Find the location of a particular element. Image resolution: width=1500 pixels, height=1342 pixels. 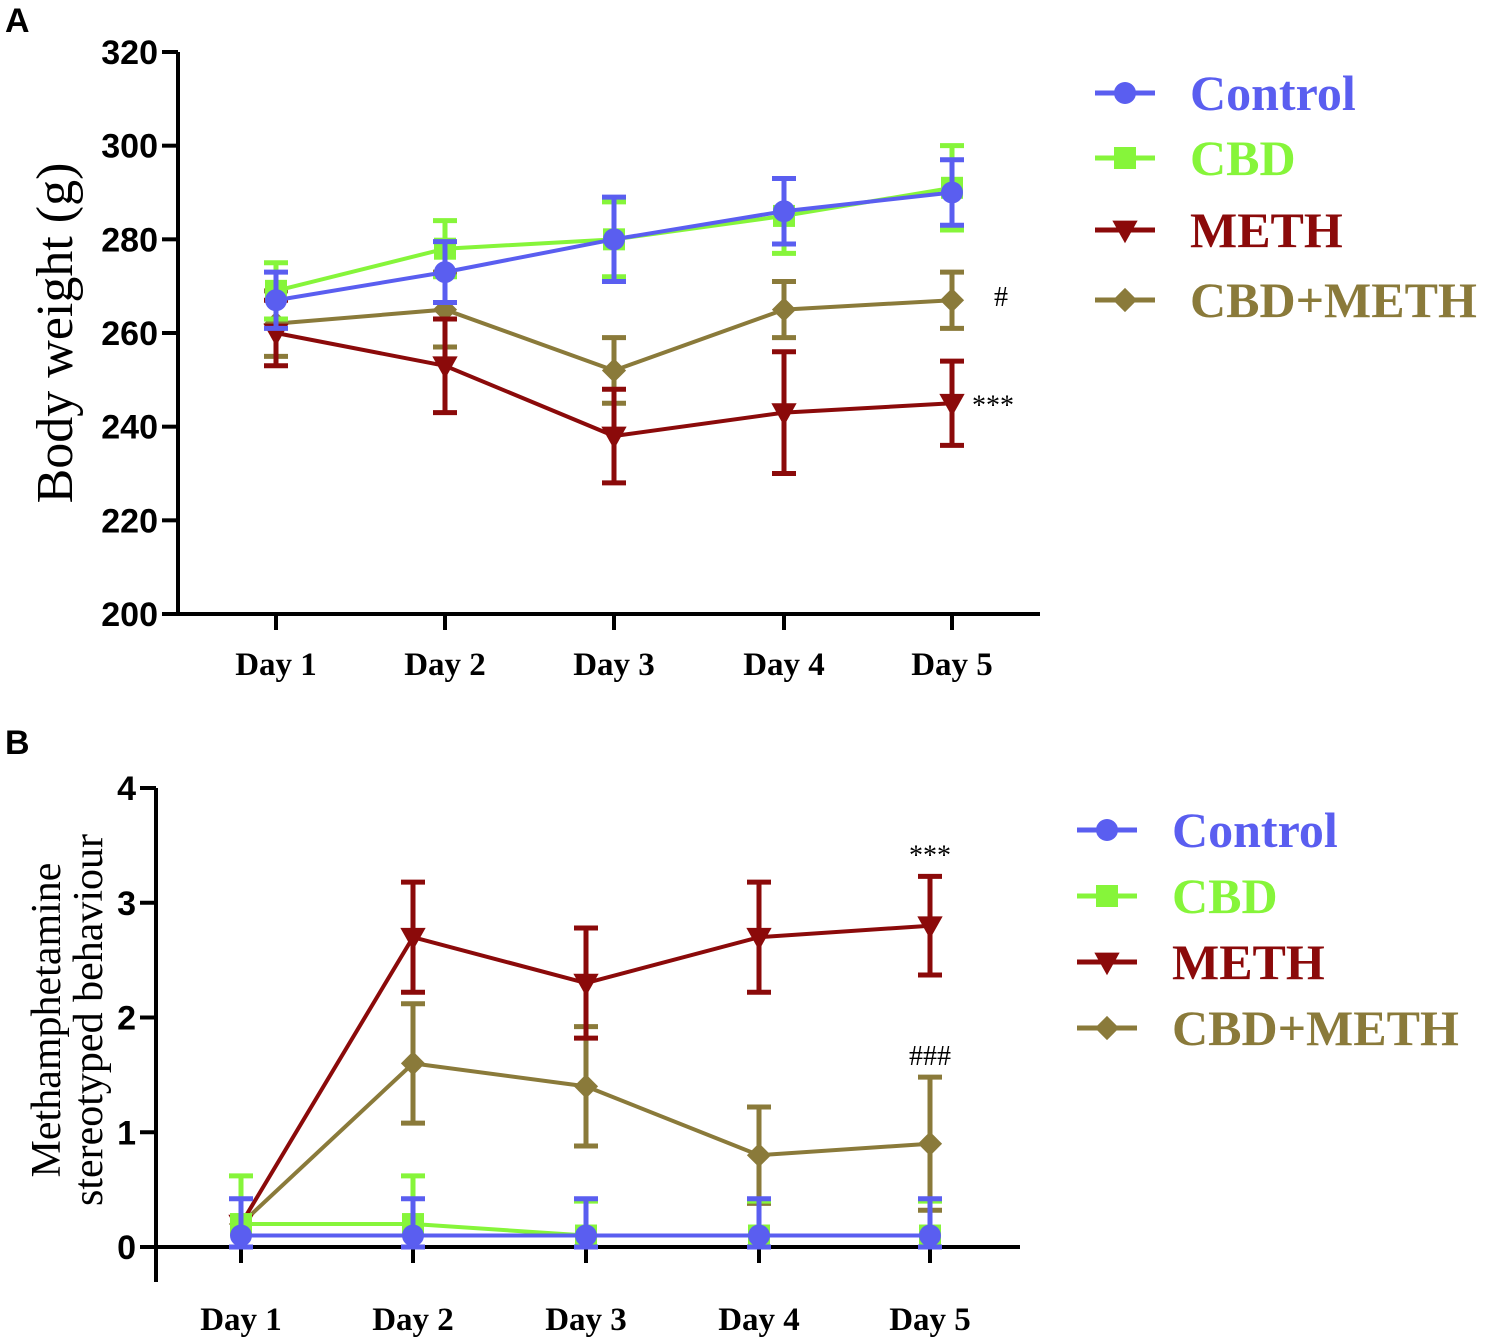

y-tick-label: 240 is located at coordinates (129, 428).